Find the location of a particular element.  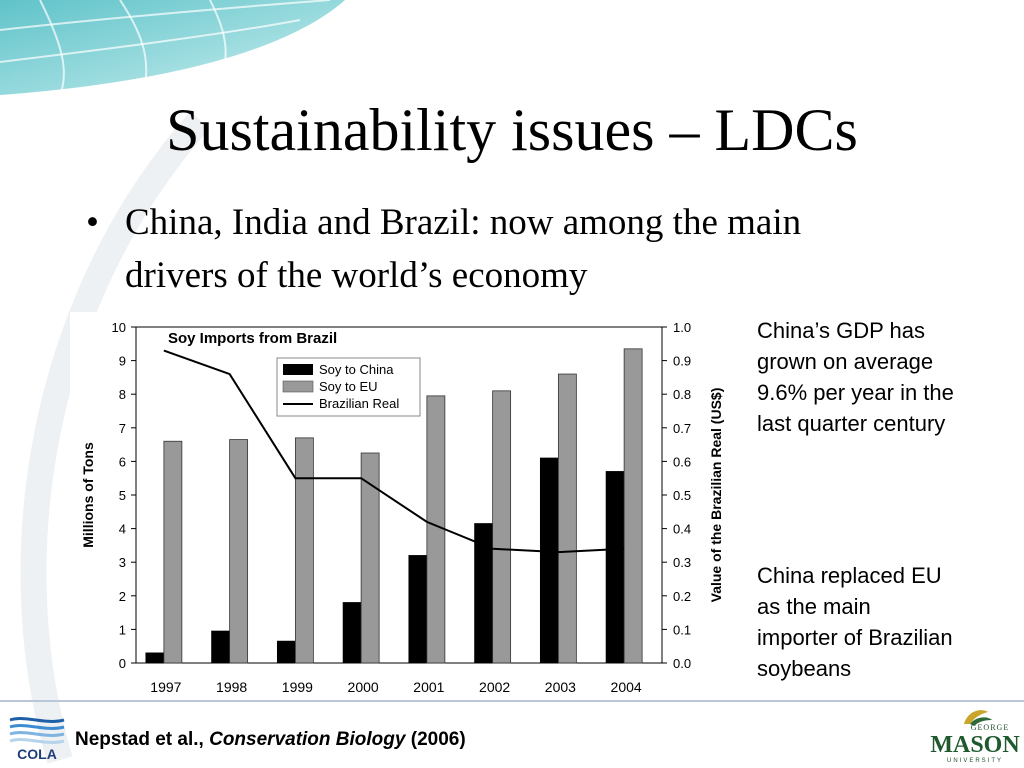

citation-journal: Conservation Biology is located at coordinates (307, 739).